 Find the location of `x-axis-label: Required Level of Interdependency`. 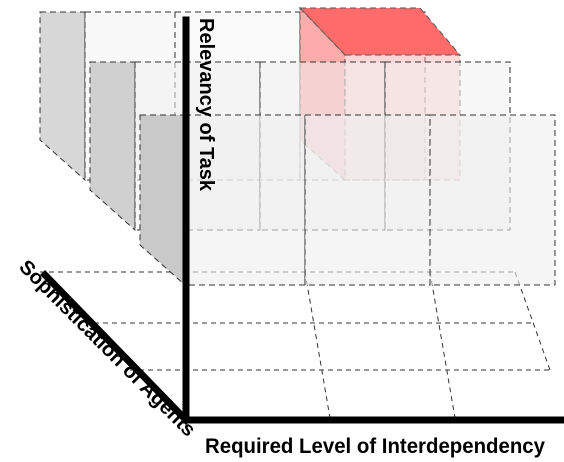

x-axis-label: Required Level of Interdependency is located at coordinates (375, 446).